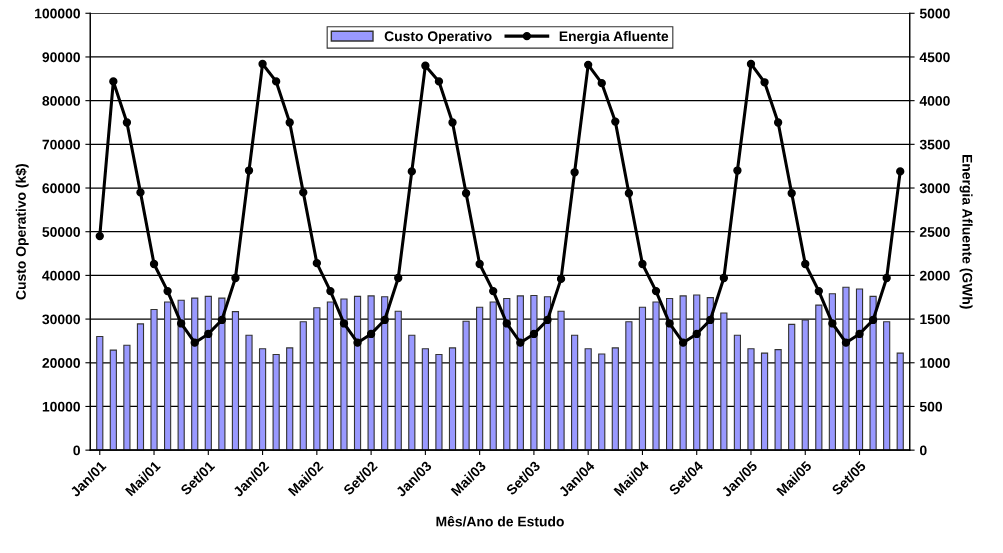  What do you see at coordinates (61, 319) in the screenshot?
I see `y-tick-label: 30000` at bounding box center [61, 319].